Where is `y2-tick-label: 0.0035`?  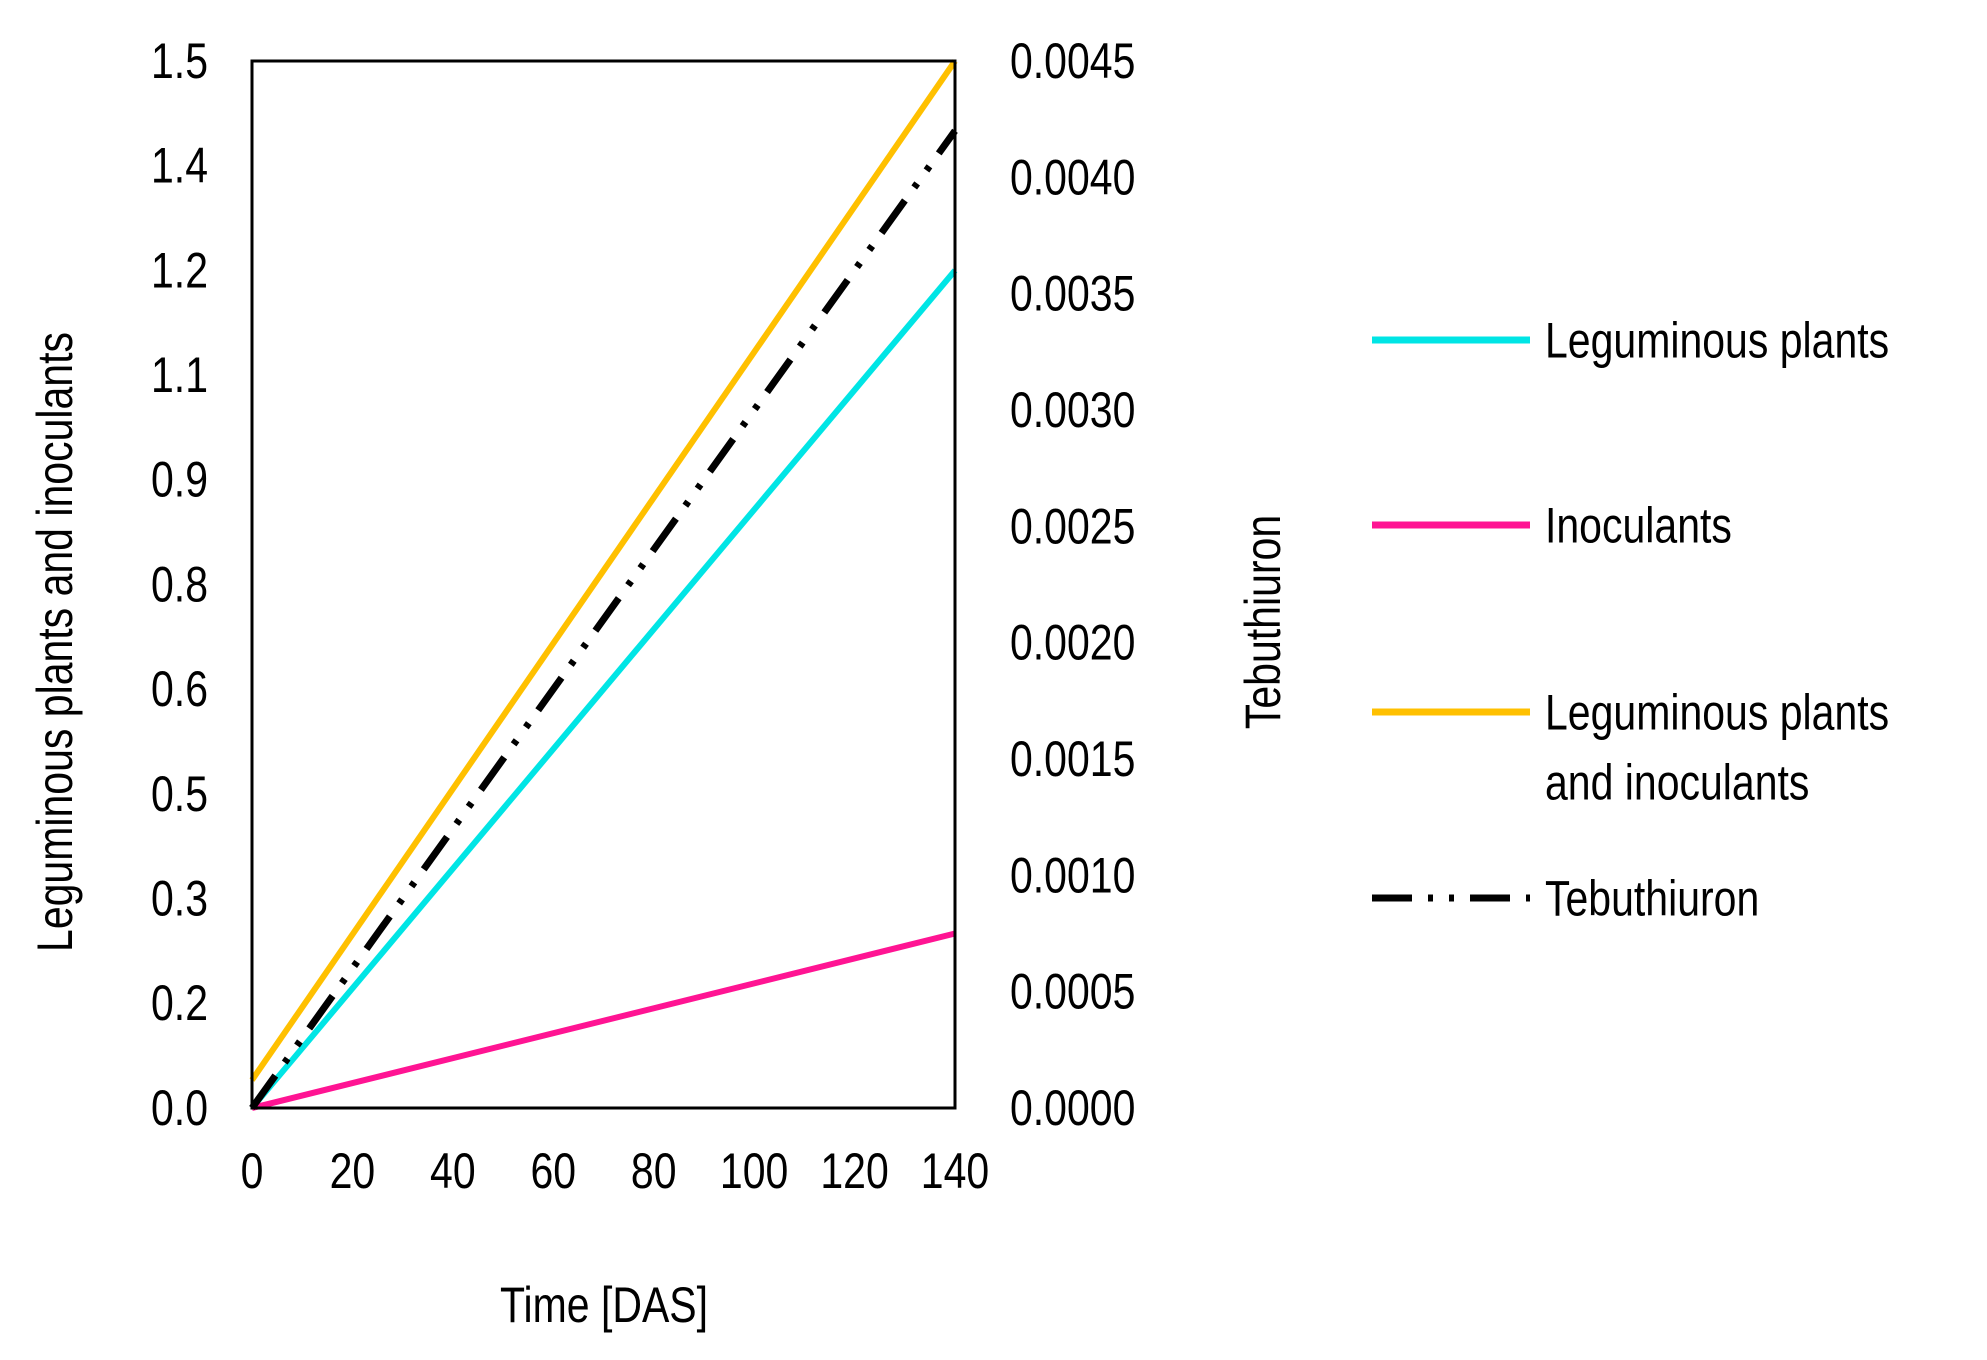 y2-tick-label: 0.0035 is located at coordinates (1072, 294).